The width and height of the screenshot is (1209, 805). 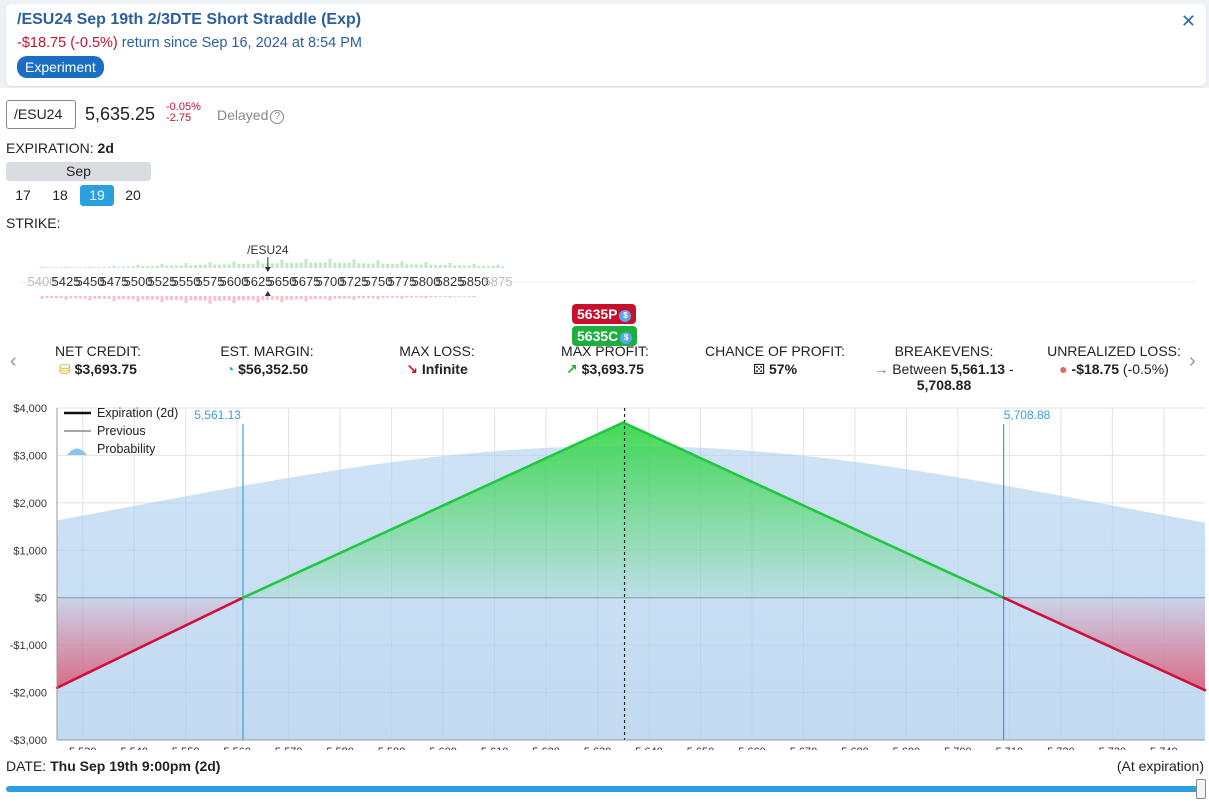 What do you see at coordinates (1192, 361) in the screenshot?
I see `stats-next-arrow: ›` at bounding box center [1192, 361].